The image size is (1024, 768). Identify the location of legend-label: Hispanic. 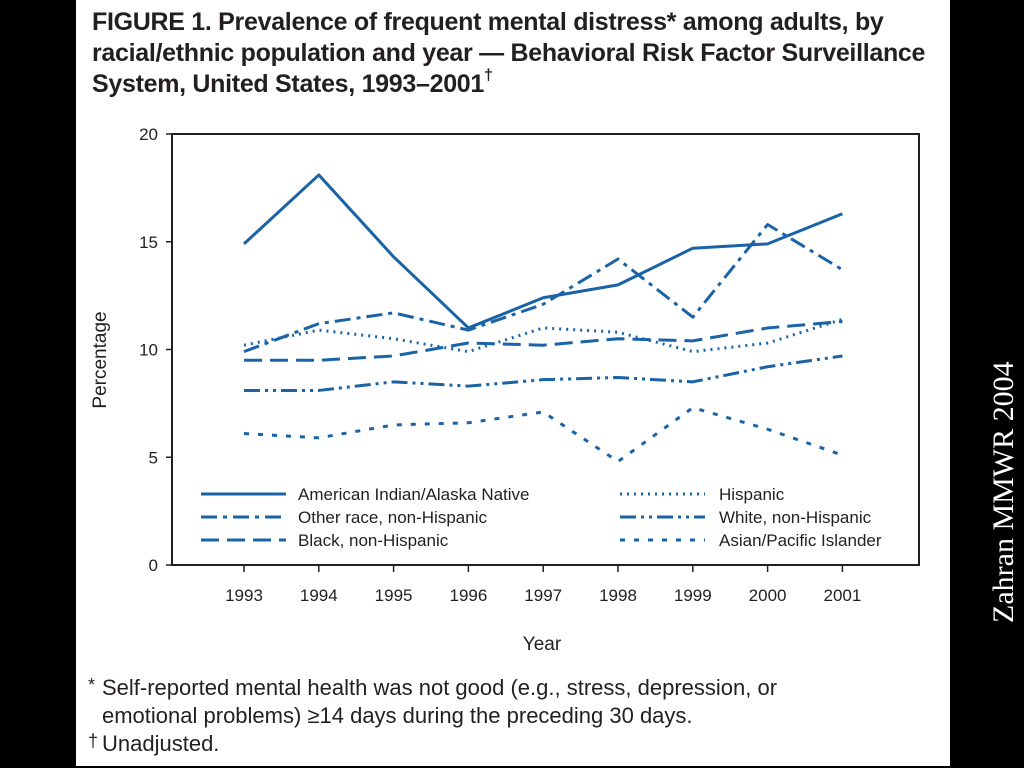
(752, 494).